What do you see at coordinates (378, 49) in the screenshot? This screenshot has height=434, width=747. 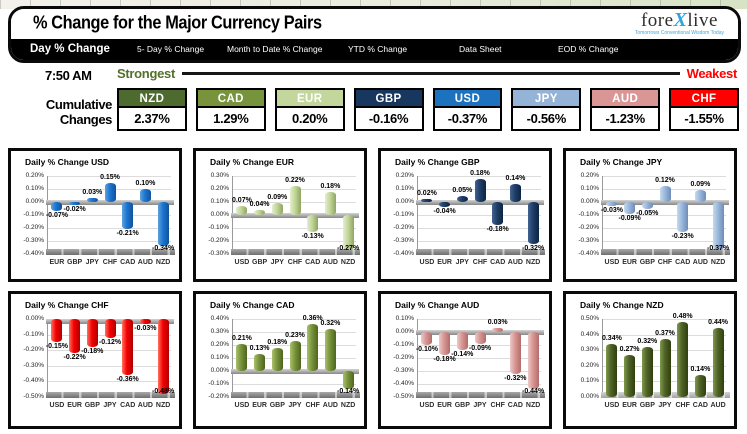 I see `tab-ytd-pct-change: YTD % Change` at bounding box center [378, 49].